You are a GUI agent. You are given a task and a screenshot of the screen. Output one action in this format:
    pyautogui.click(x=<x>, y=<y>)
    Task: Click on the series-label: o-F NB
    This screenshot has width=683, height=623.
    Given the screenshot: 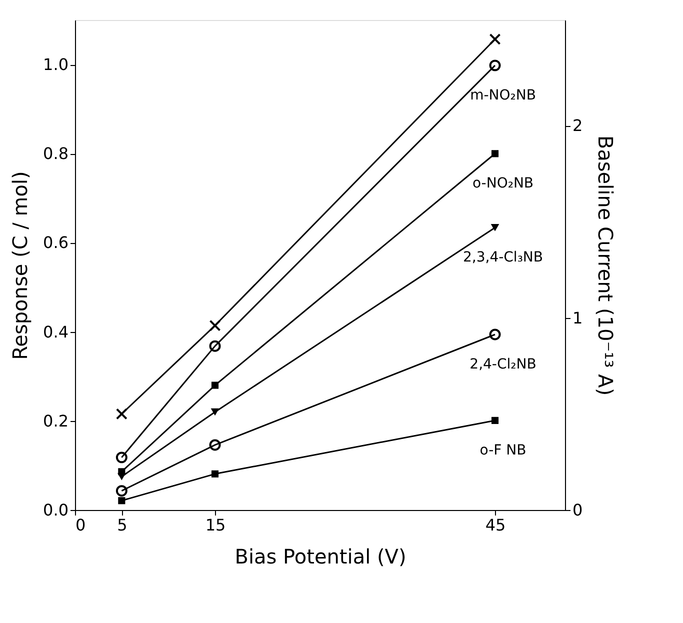 What is the action you would take?
    pyautogui.click(x=503, y=450)
    